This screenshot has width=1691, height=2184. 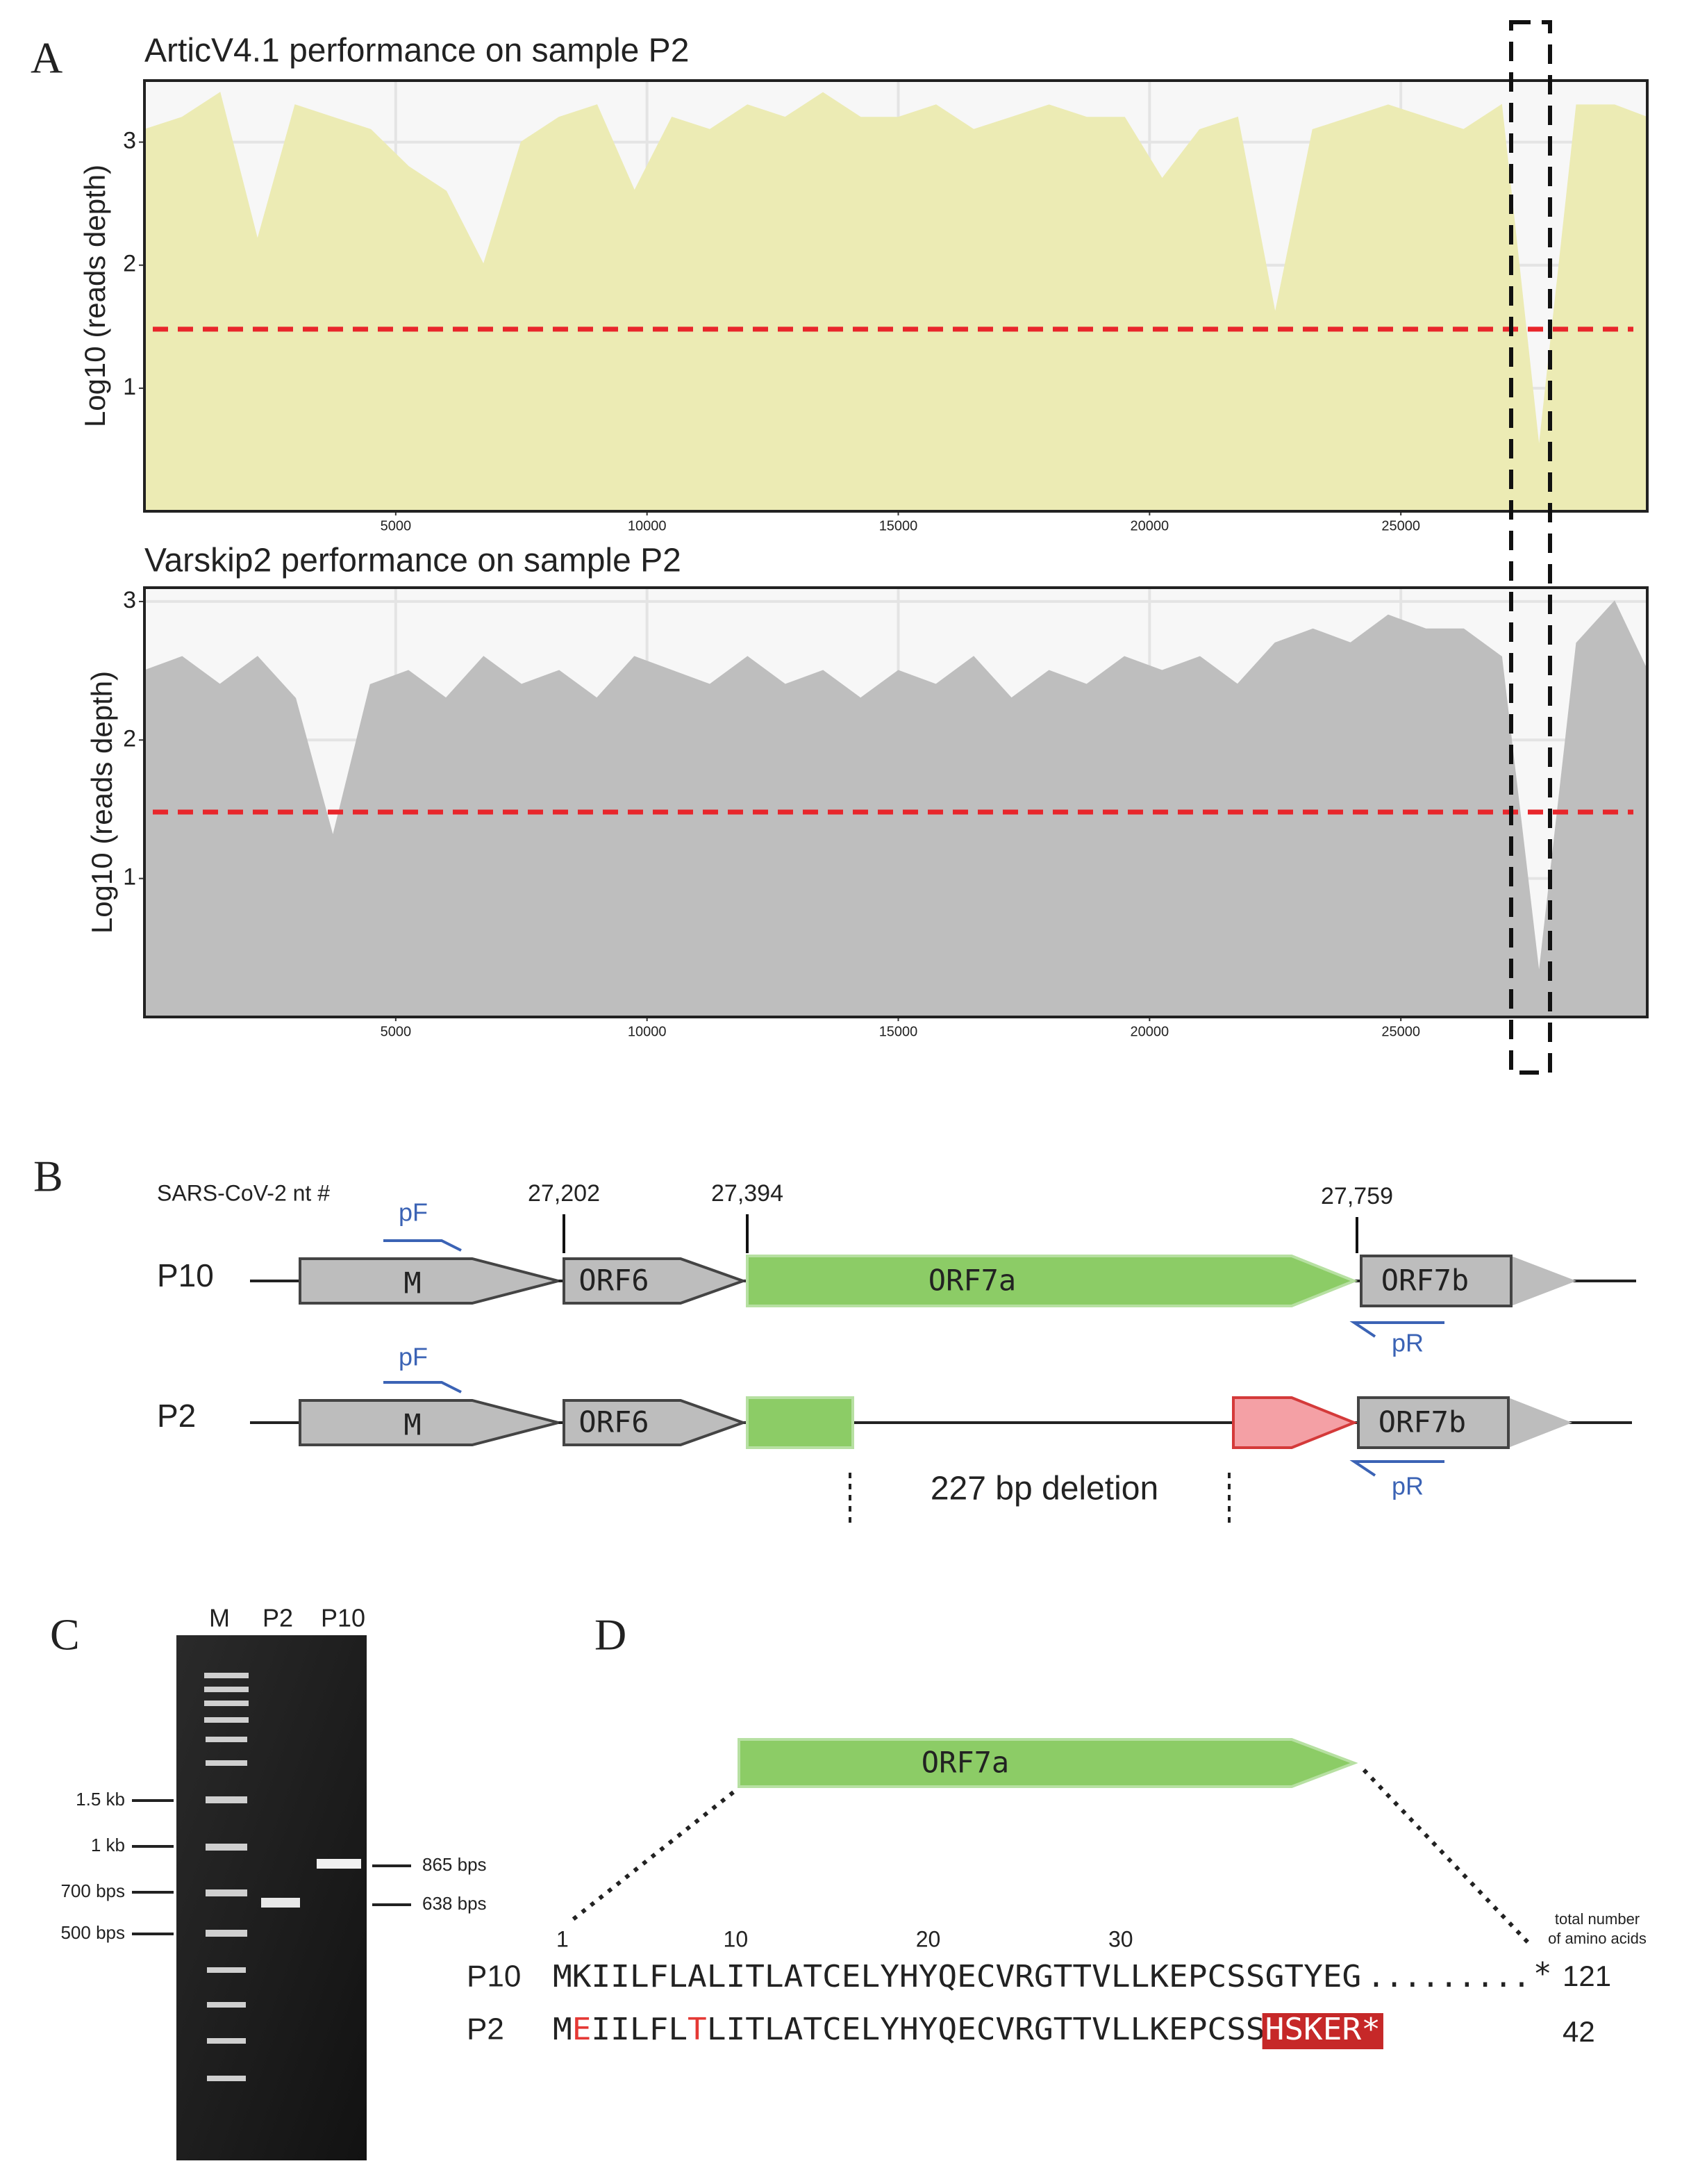 I want to click on ladder-label: 1.5 kb, so click(x=100, y=1800).